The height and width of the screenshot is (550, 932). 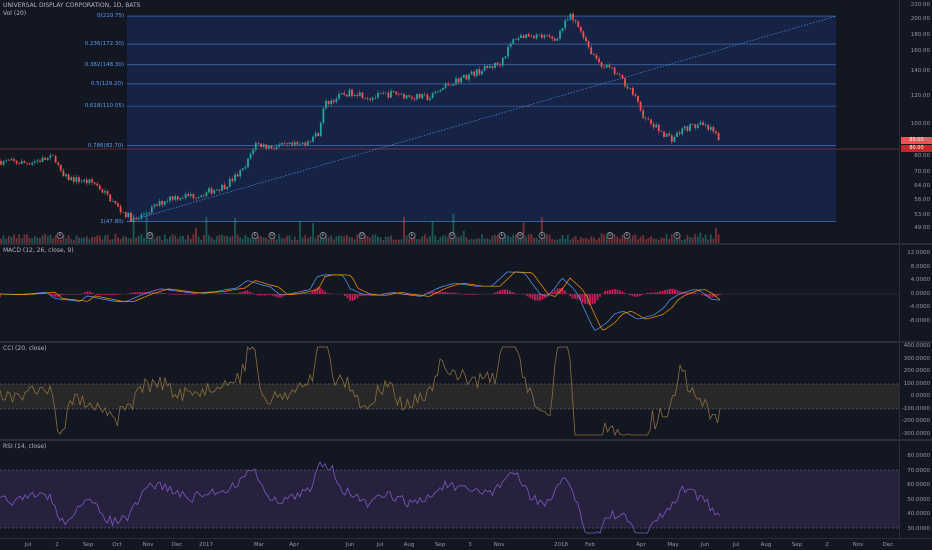 I want to click on fib-level-label: 0(210.75), so click(x=111, y=16).